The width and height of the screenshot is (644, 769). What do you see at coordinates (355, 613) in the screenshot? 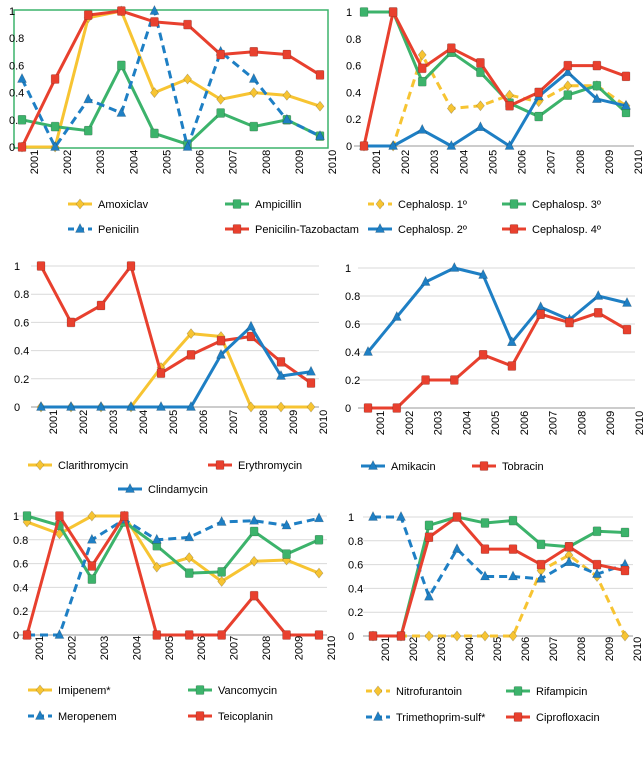
I see `y-tick-label: 0.2` at bounding box center [355, 613].